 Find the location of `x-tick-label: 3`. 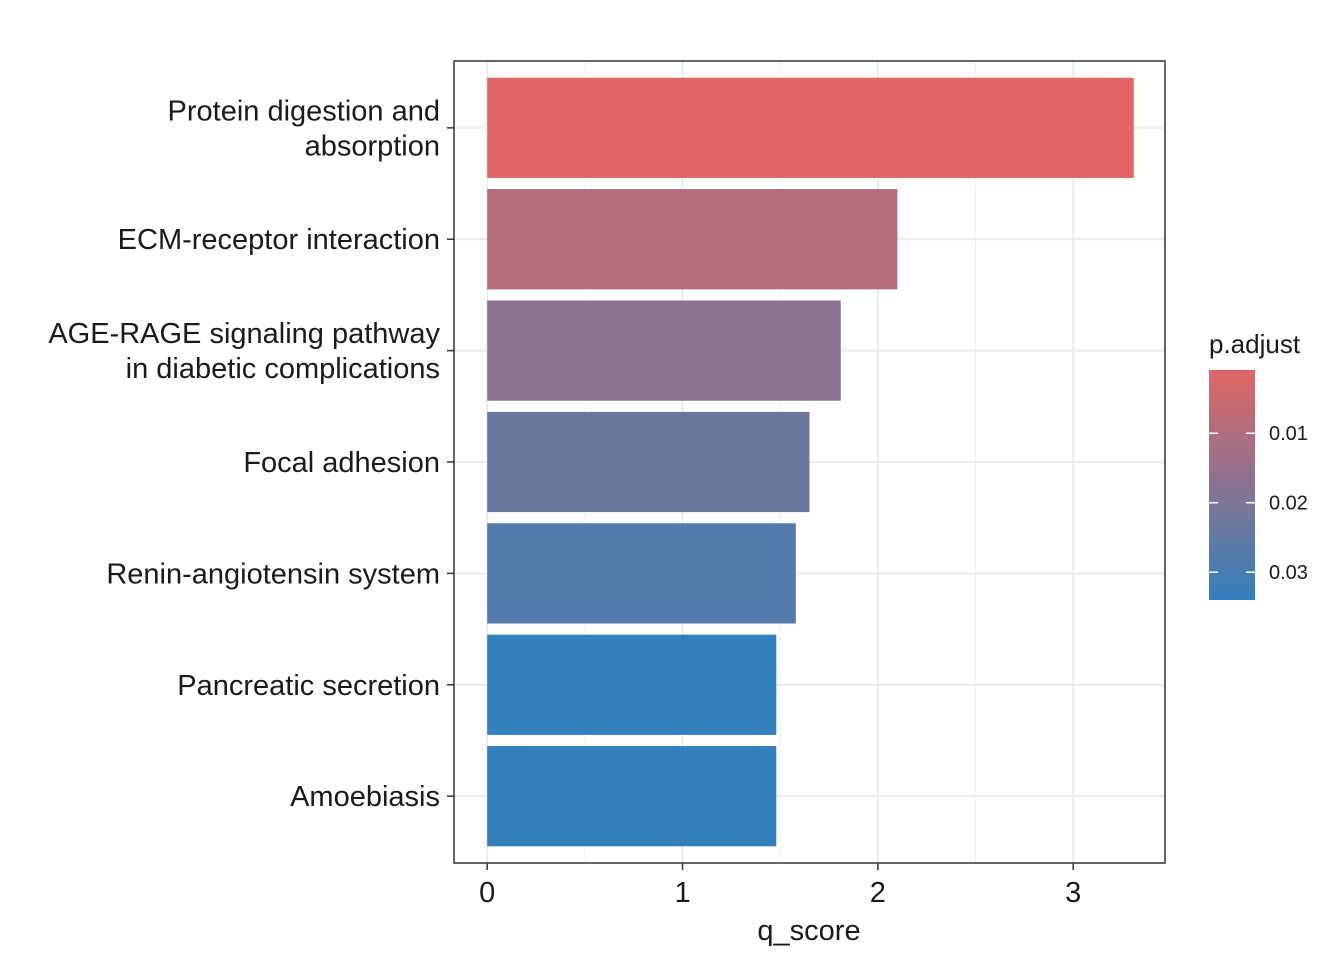

x-tick-label: 3 is located at coordinates (1073, 893).